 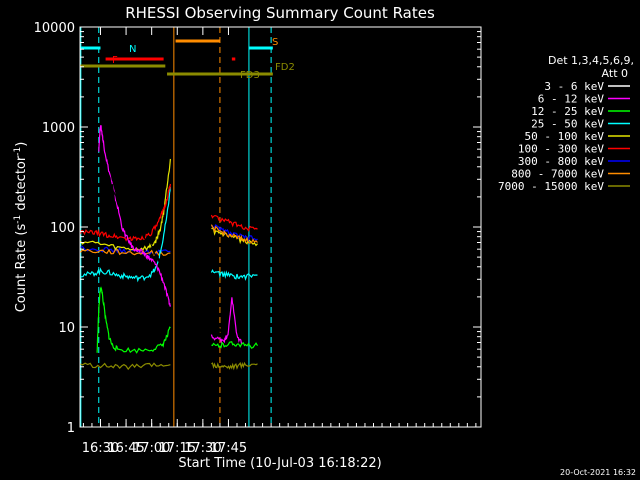 I want to click on flag-label-n: N, so click(x=132, y=49).